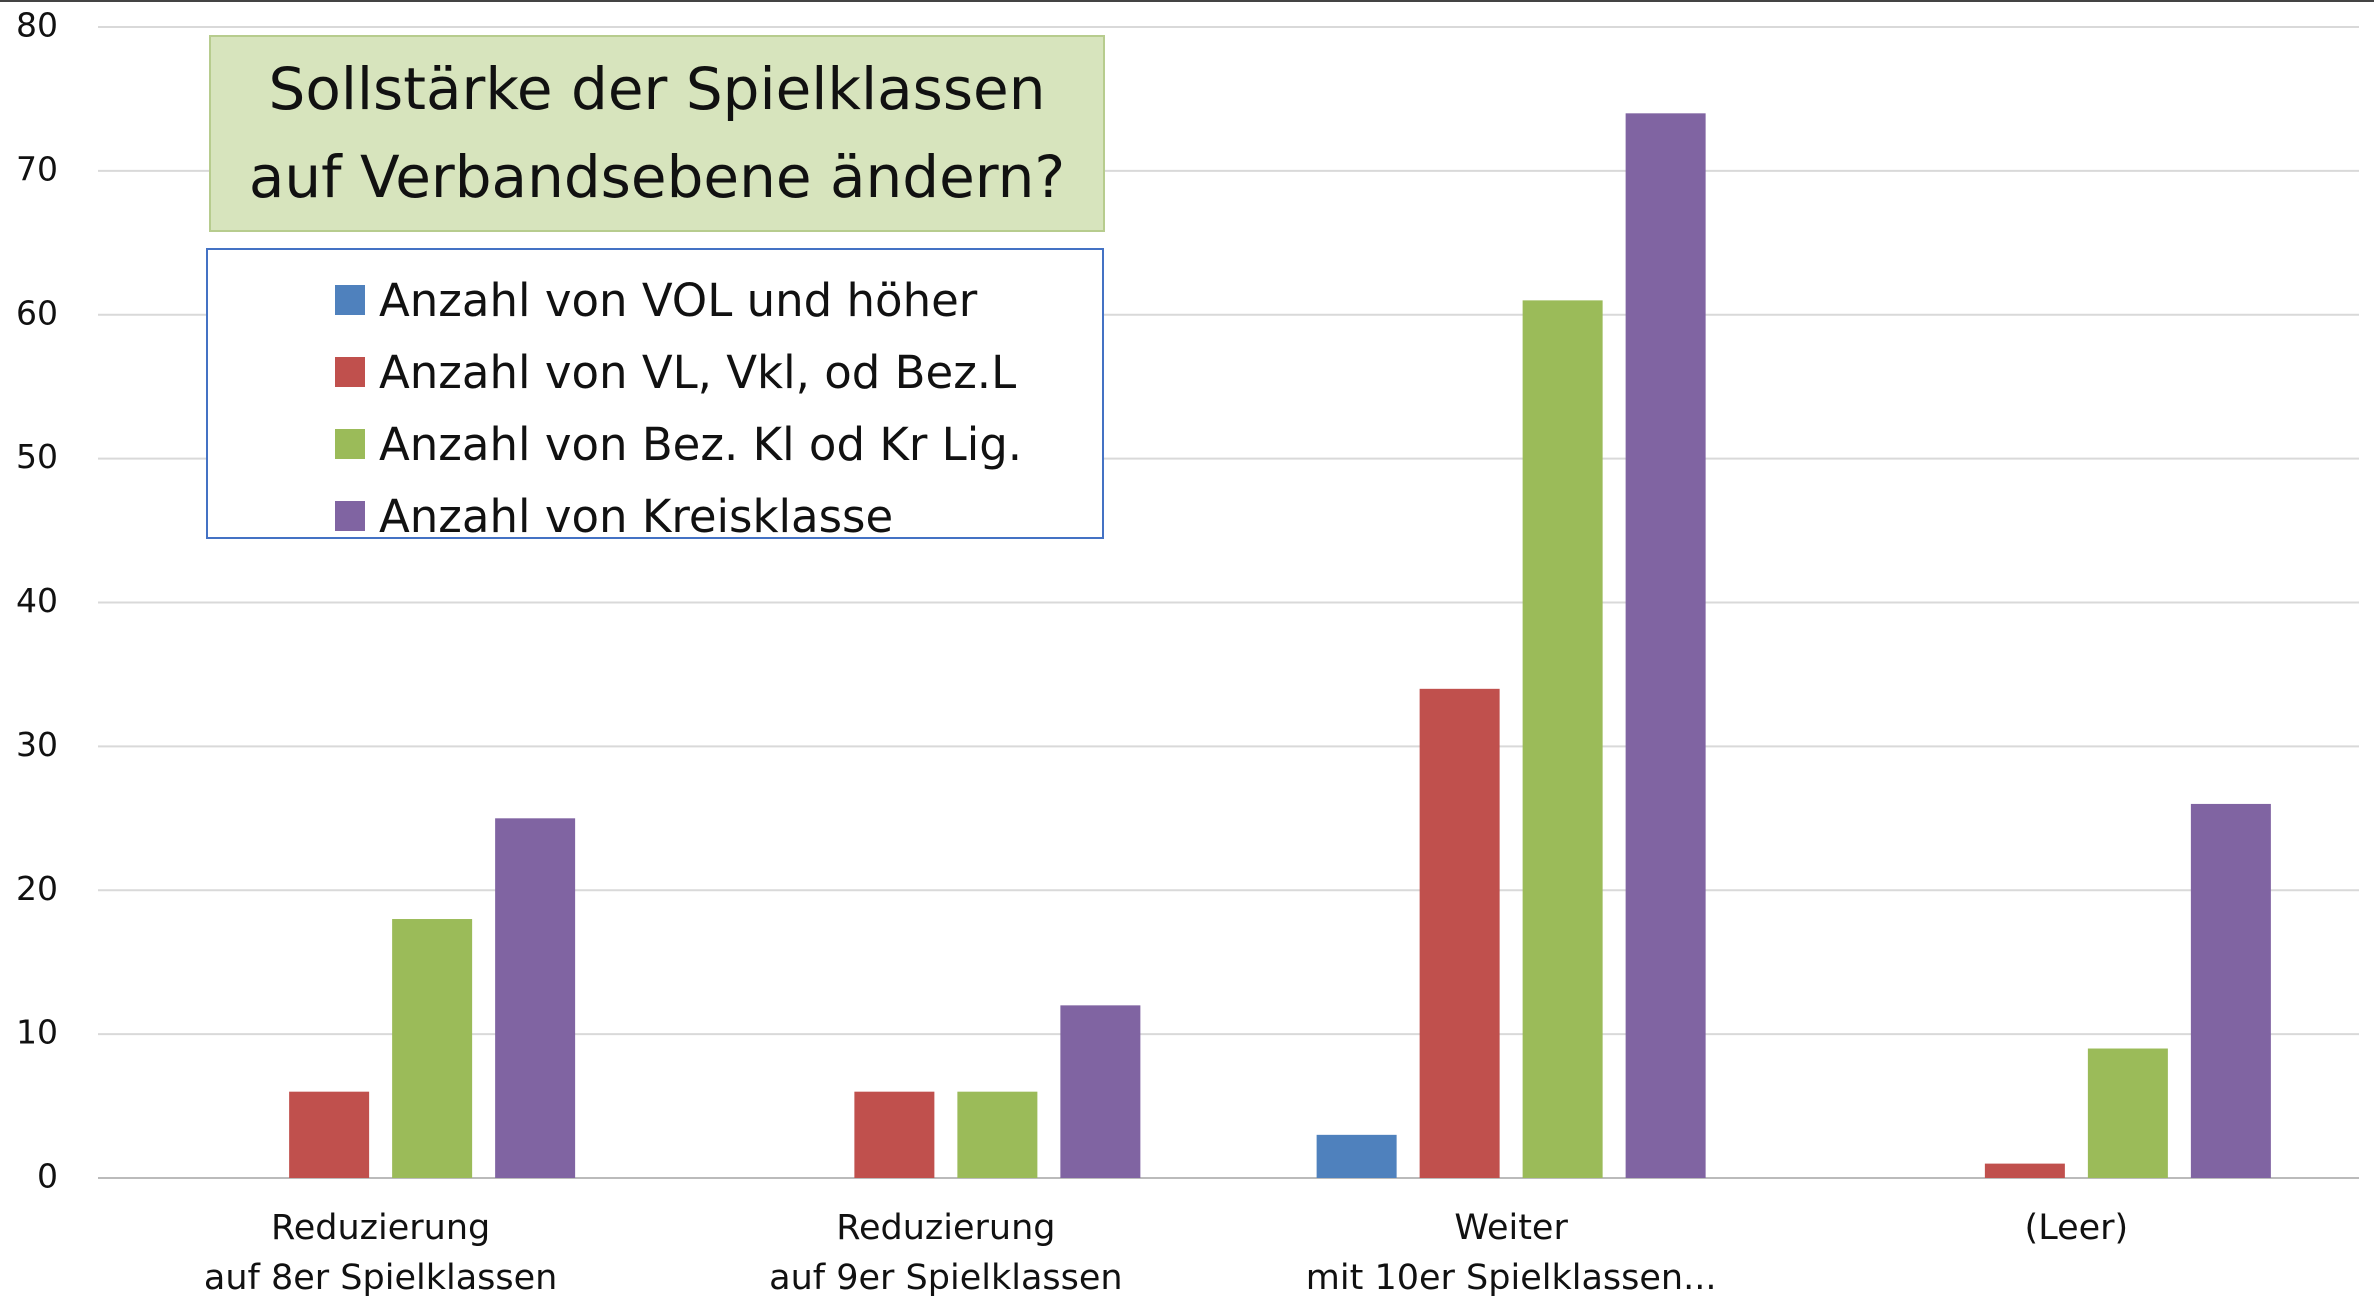  Describe the element at coordinates (37, 1032) in the screenshot. I see `y-tick-label: 10` at that location.